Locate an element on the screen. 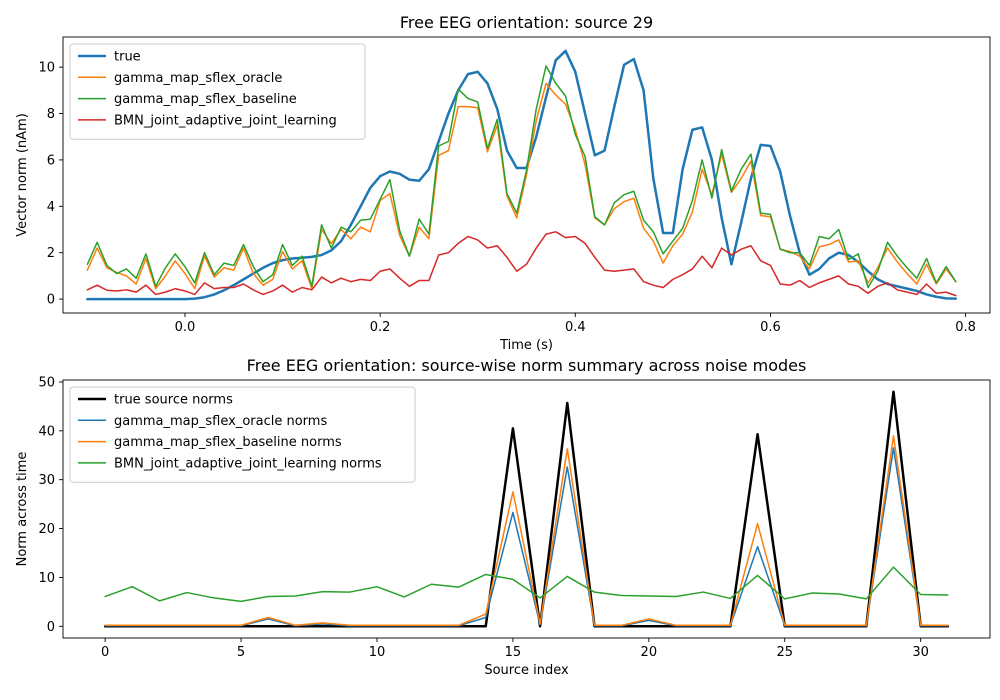 The image size is (1000, 700). x-tick-label: 0.2 is located at coordinates (380, 327).